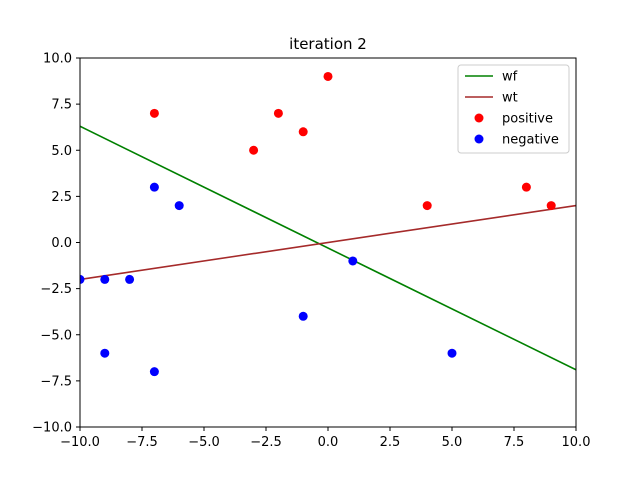 The height and width of the screenshot is (480, 640). I want to click on legend-box, so click(513, 109).